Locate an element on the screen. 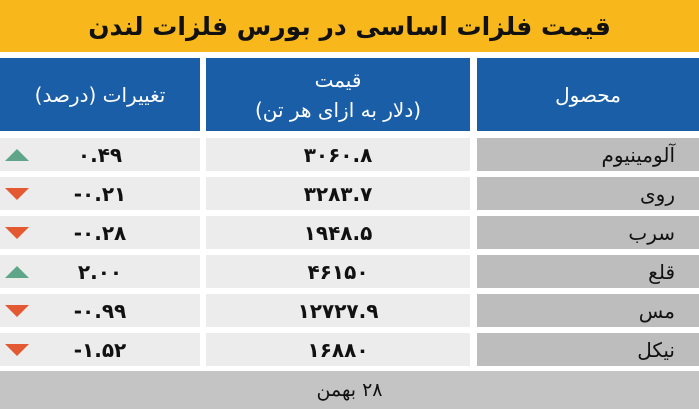 This screenshot has height=409, width=699. change-value: -۱.۵۲ is located at coordinates (100, 349).